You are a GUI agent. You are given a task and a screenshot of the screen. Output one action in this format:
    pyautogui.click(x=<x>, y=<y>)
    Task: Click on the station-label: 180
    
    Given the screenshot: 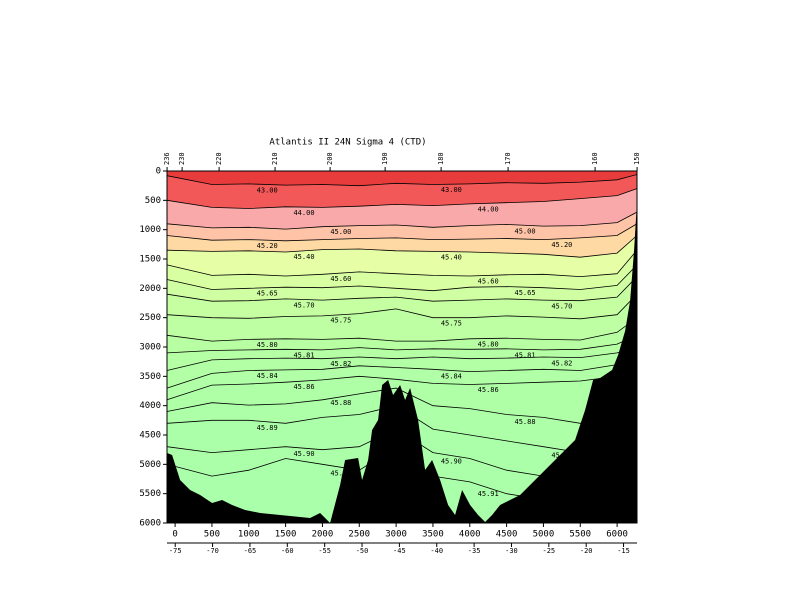 What is the action you would take?
    pyautogui.click(x=441, y=158)
    